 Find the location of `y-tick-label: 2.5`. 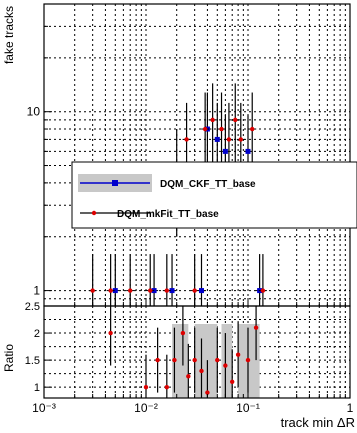

y-tick-label: 2.5 is located at coordinates (32, 307).